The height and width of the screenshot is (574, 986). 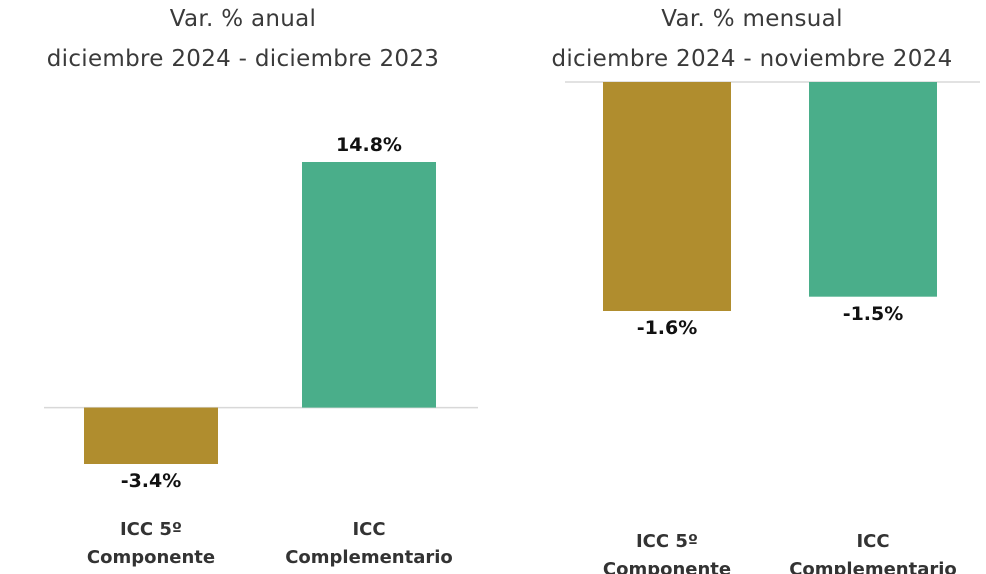 What do you see at coordinates (243, 19) in the screenshot?
I see `chart-title: Var. % anual` at bounding box center [243, 19].